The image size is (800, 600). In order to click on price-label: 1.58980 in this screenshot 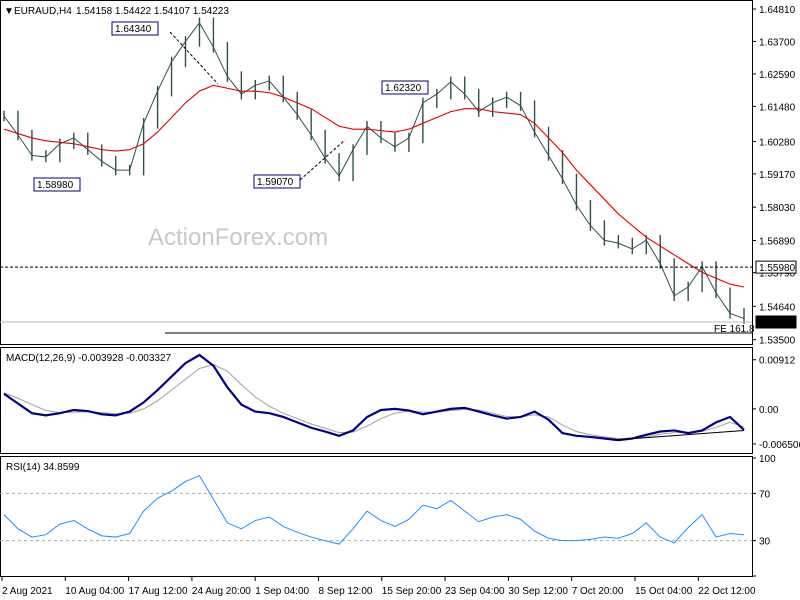, I will do `click(55, 185)`.